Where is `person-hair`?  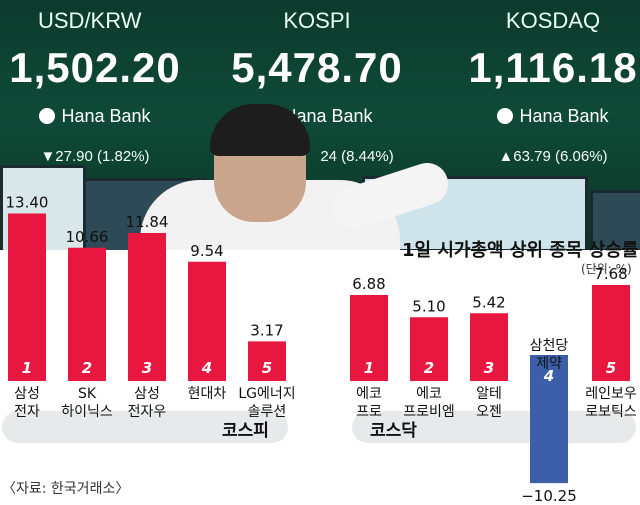
person-hair is located at coordinates (260, 130).